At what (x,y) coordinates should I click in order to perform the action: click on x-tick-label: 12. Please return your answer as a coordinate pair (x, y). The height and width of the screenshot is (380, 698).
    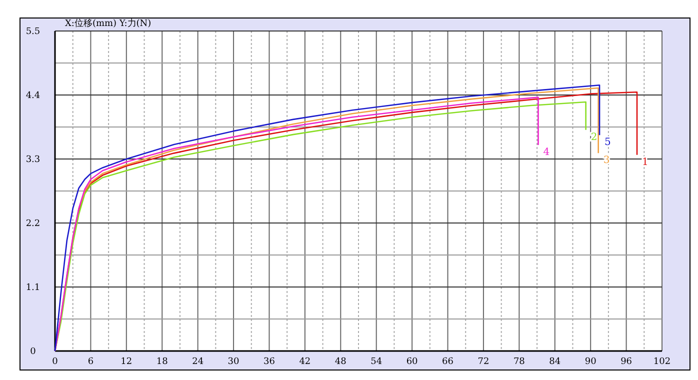
    Looking at the image, I should click on (126, 362).